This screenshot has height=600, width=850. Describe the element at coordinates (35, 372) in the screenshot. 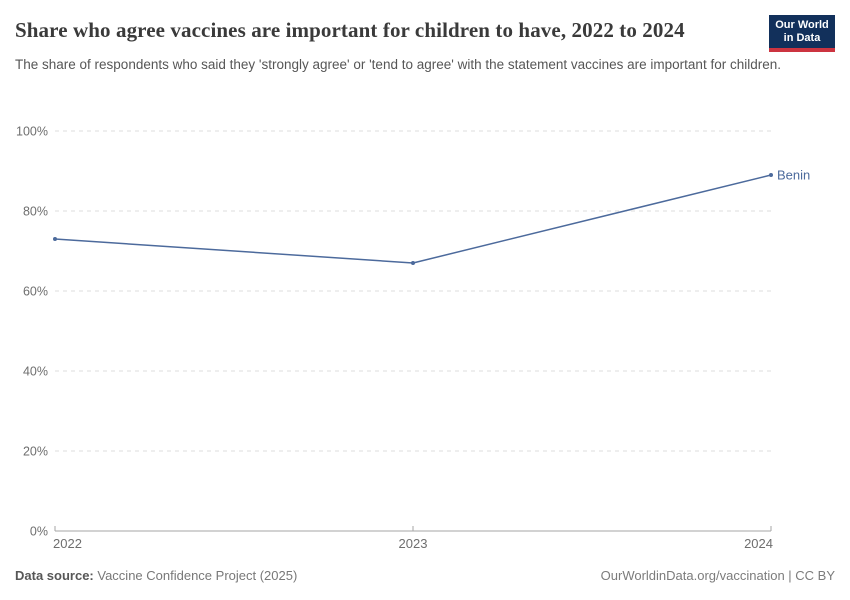

I see `y-axis-tick-label: 40%` at that location.